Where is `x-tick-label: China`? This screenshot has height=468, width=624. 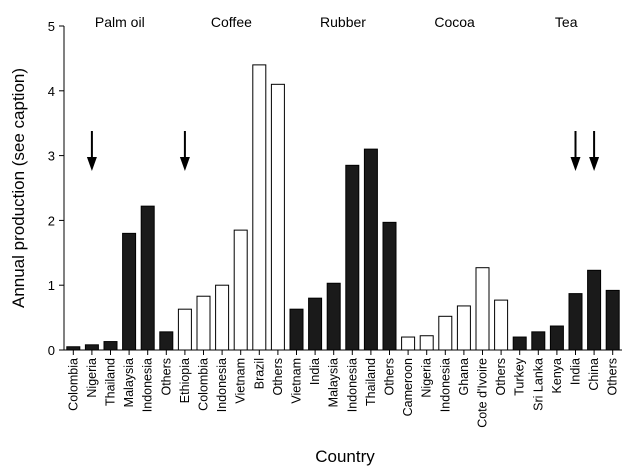
x-tick-label: China is located at coordinates (594, 374).